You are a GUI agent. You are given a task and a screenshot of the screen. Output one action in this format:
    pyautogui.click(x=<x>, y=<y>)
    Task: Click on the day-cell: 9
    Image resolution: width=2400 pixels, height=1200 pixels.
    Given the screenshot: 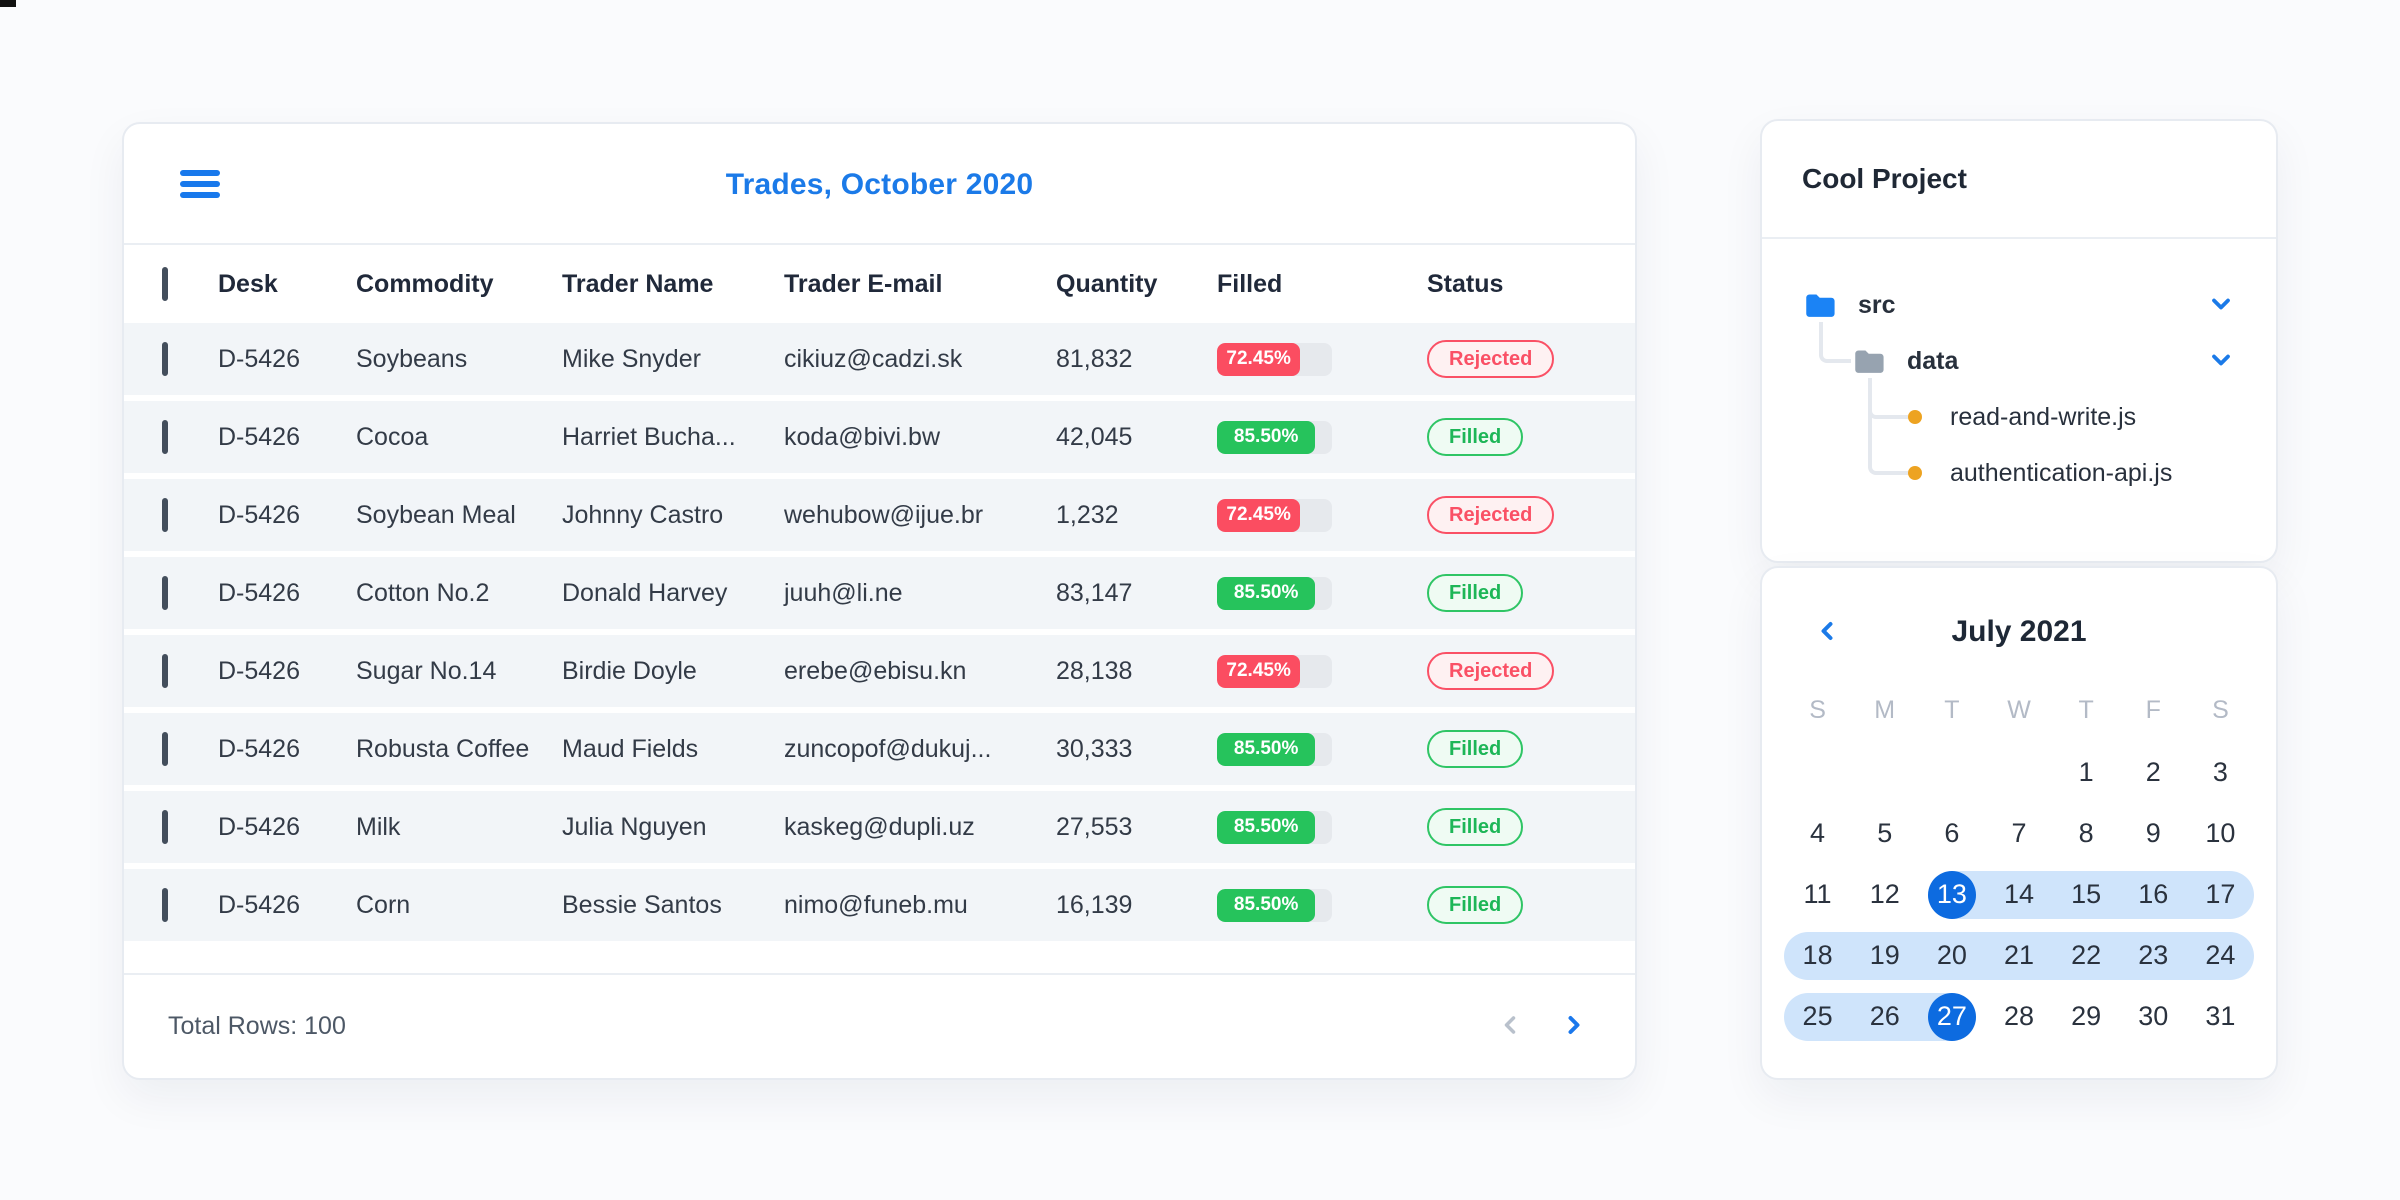 What is the action you would take?
    pyautogui.click(x=2153, y=833)
    